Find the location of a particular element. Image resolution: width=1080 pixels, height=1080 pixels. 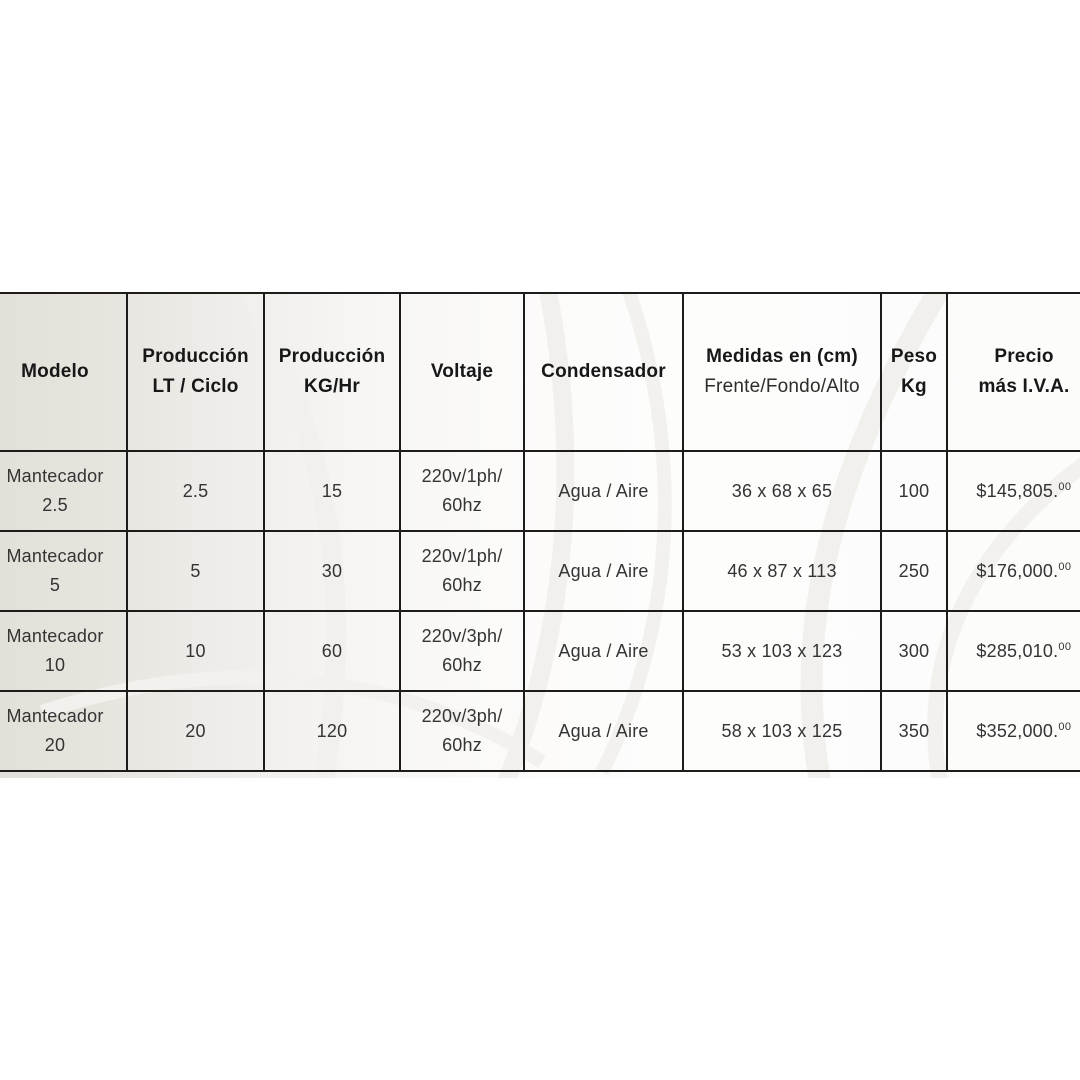

cell-peso: 300 is located at coordinates (914, 651).